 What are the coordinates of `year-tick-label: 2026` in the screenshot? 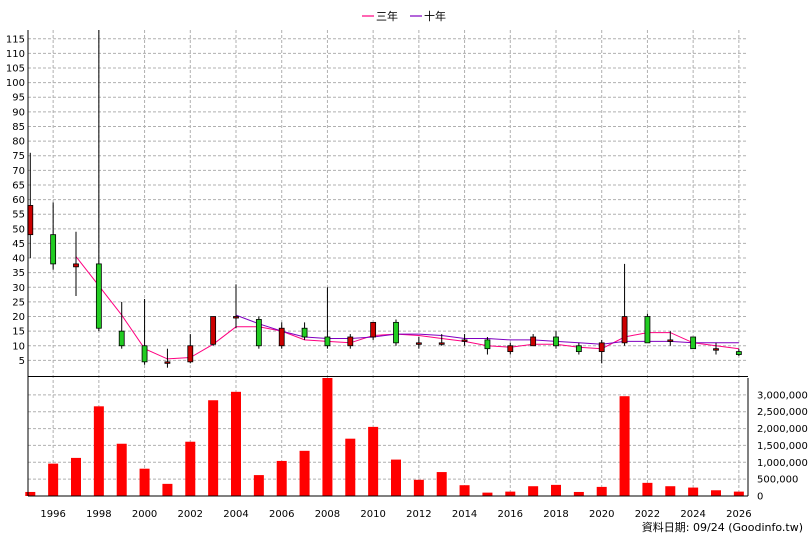 It's located at (738, 514).